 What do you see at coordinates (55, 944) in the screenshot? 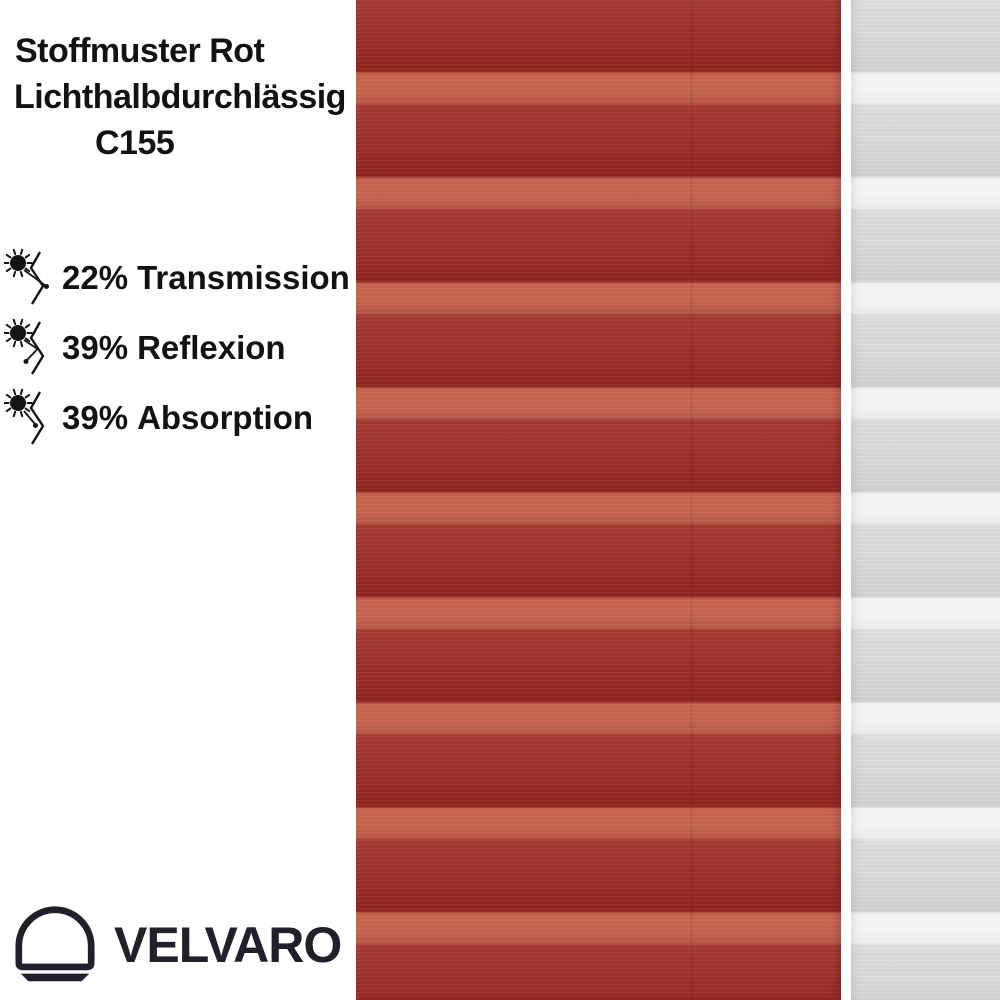
I see `dome-awning-icon` at bounding box center [55, 944].